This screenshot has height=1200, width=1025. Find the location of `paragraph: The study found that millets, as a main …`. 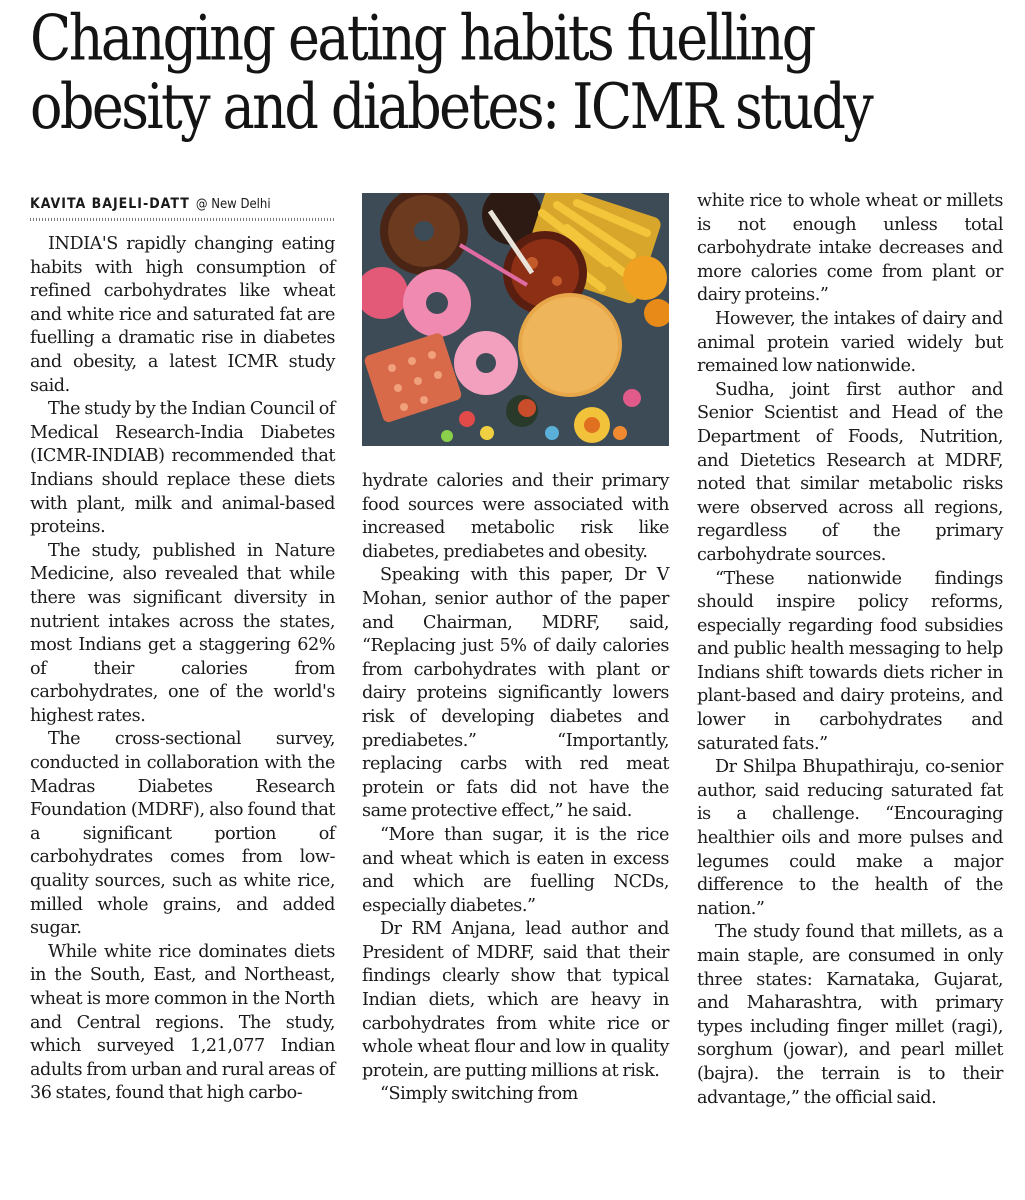

paragraph: The study found that millets, as a main … is located at coordinates (850, 1015).